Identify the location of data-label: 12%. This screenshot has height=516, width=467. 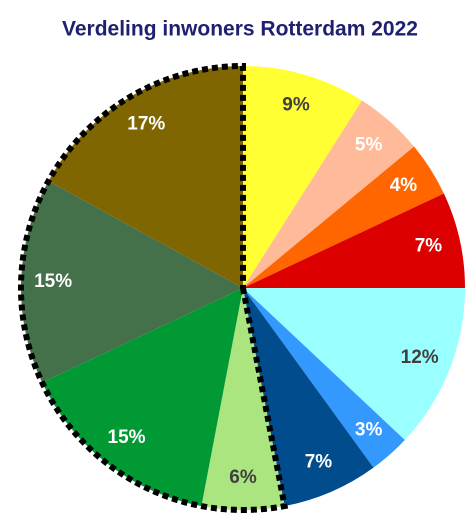
(420, 357).